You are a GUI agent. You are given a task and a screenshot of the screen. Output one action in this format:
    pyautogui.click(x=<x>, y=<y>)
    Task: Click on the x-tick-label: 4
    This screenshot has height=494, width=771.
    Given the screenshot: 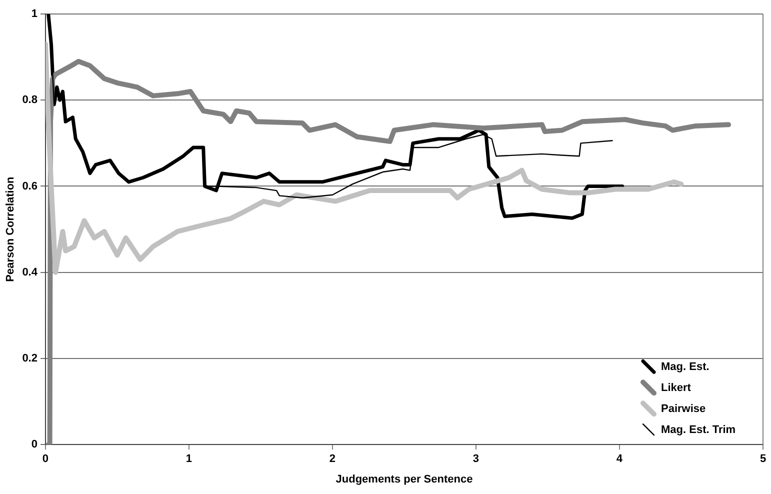 What is the action you would take?
    pyautogui.click(x=620, y=459)
    